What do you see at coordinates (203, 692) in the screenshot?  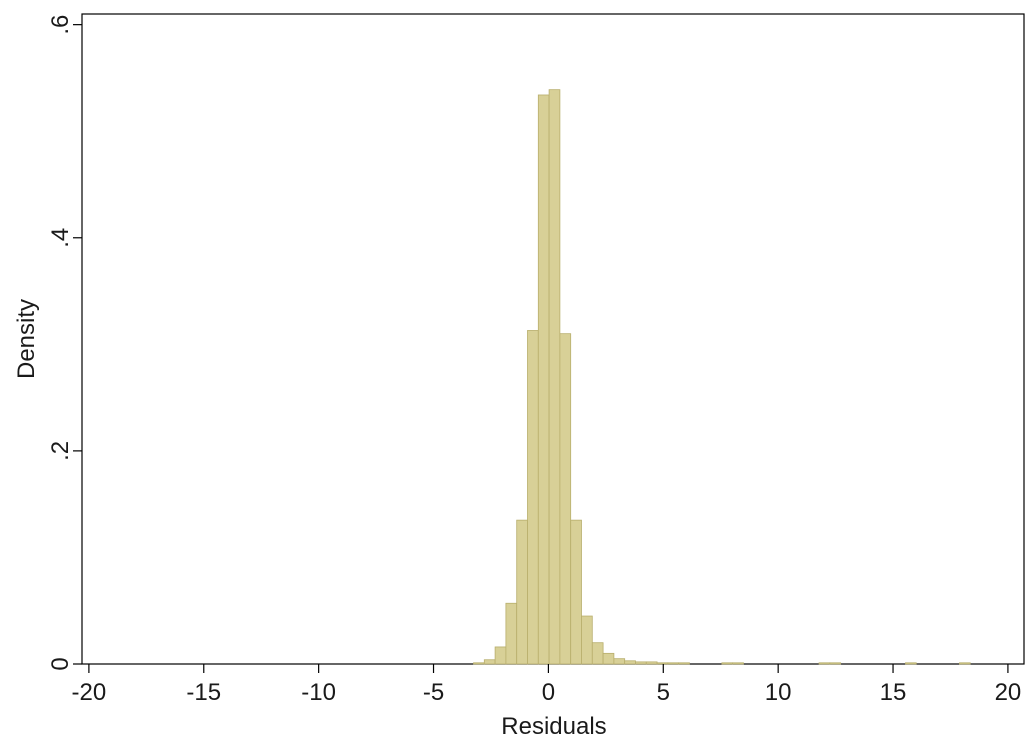 I see `x-tick-label: -15` at bounding box center [203, 692].